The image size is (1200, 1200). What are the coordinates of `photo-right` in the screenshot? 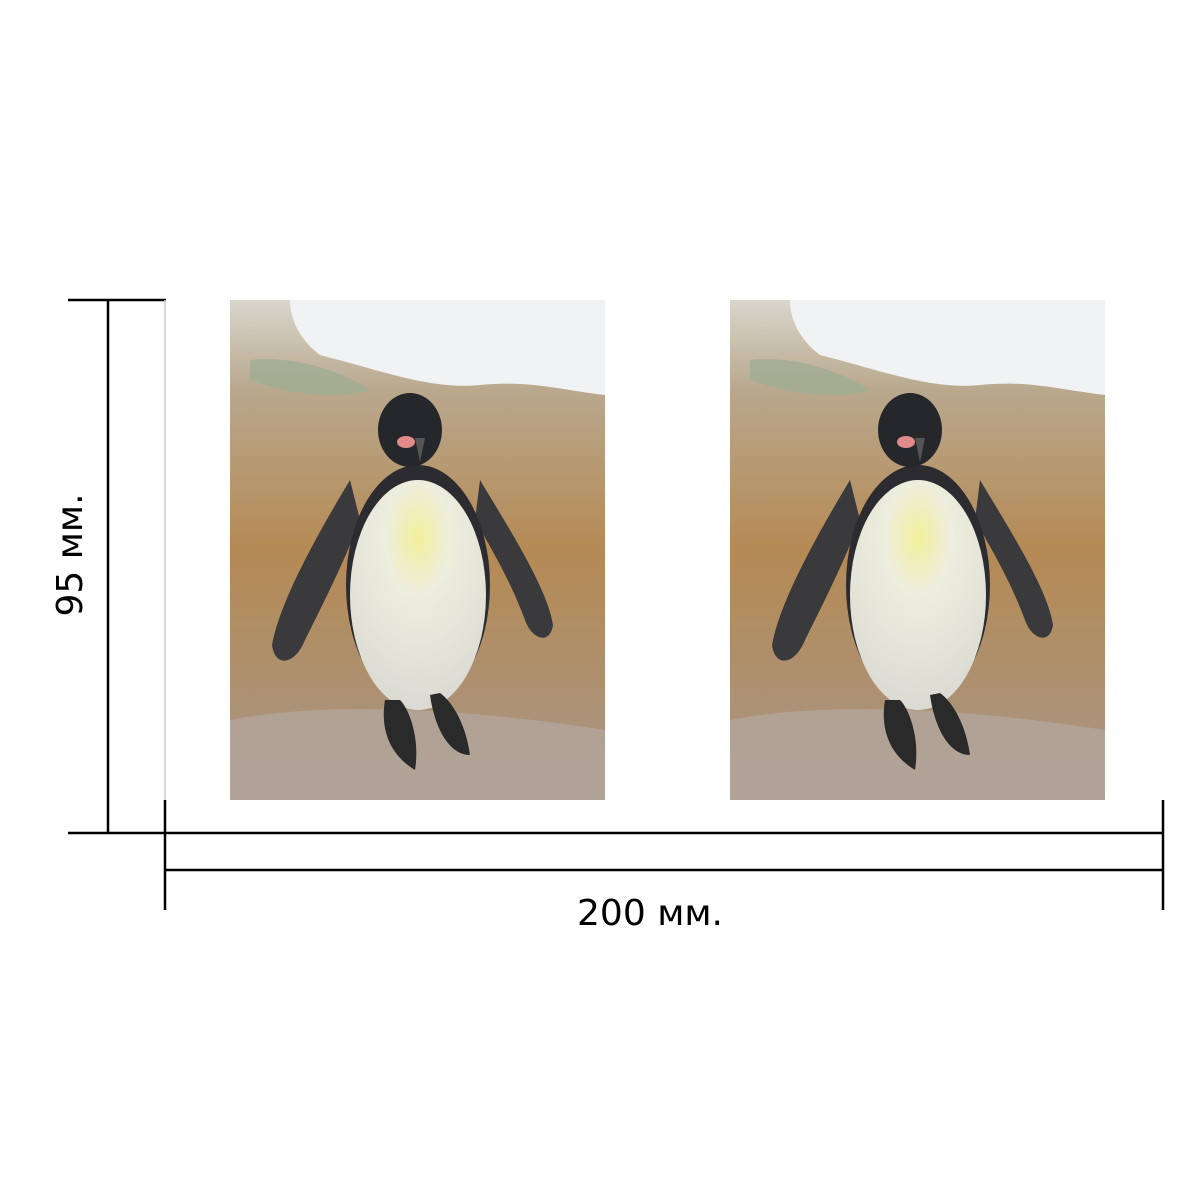 It's located at (917, 550).